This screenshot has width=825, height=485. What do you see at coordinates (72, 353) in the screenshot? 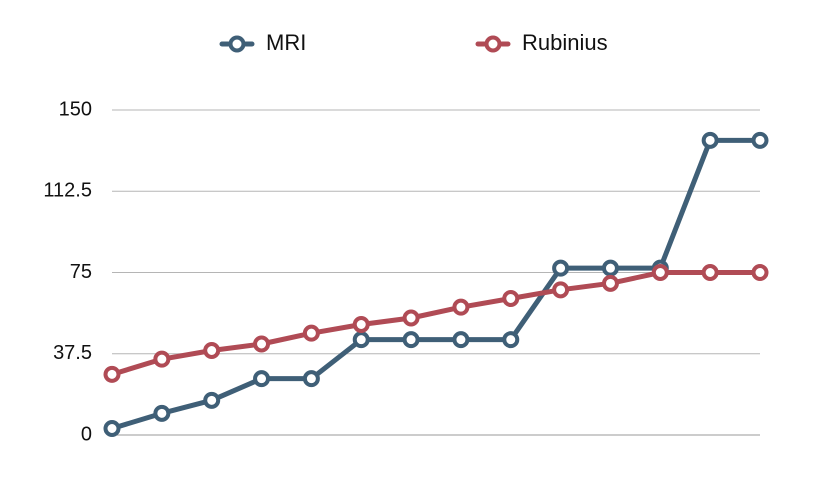
I see `y-tick-label: 37.5` at bounding box center [72, 353].